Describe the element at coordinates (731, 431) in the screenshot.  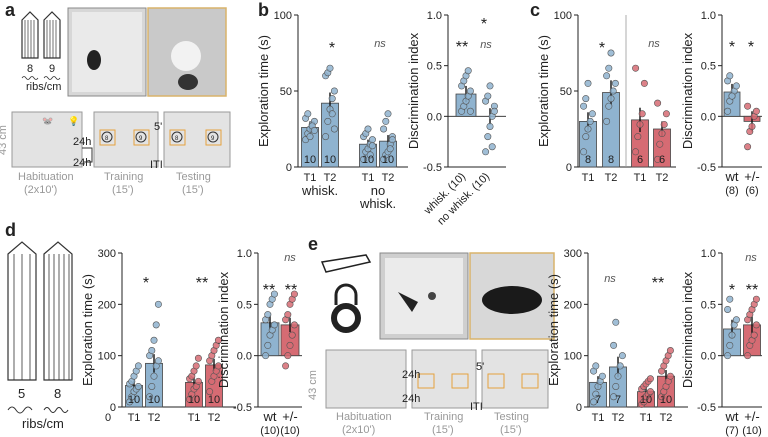
I see `sample-size-label: (7)` at that location.